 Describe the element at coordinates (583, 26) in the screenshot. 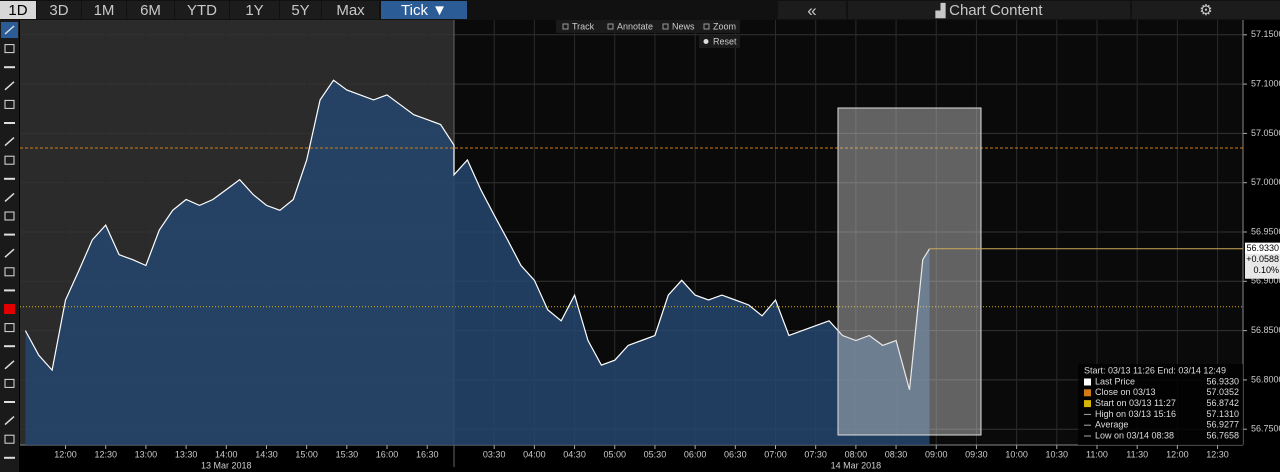

I see `tool-button: Track` at that location.